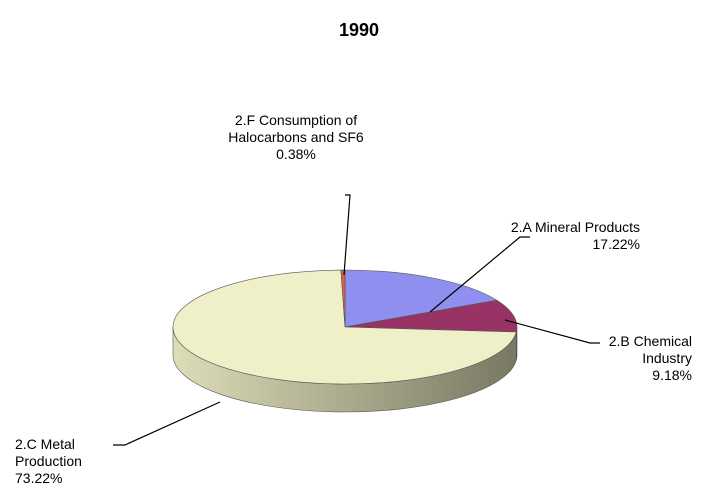  I want to click on tops, so click(345, 327).